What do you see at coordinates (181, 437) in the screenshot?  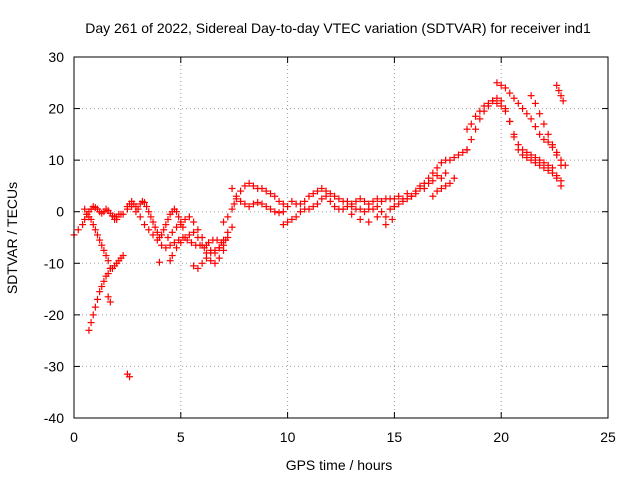 I see `x-tick-label: 5` at bounding box center [181, 437].